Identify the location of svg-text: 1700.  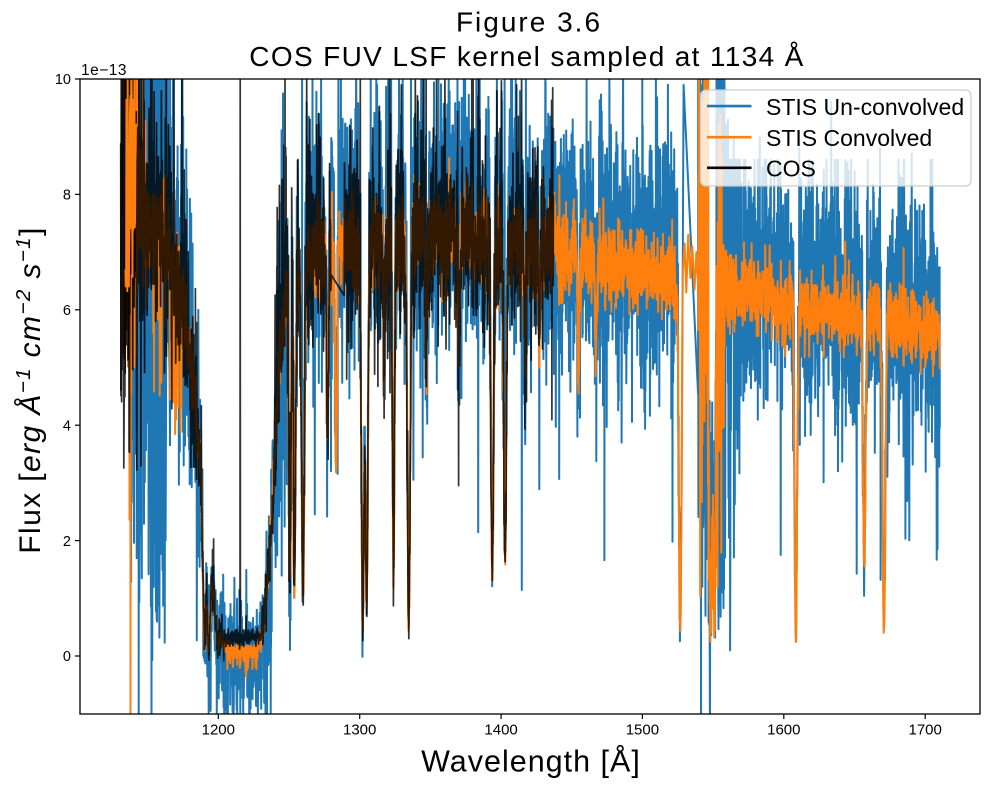
(925, 730).